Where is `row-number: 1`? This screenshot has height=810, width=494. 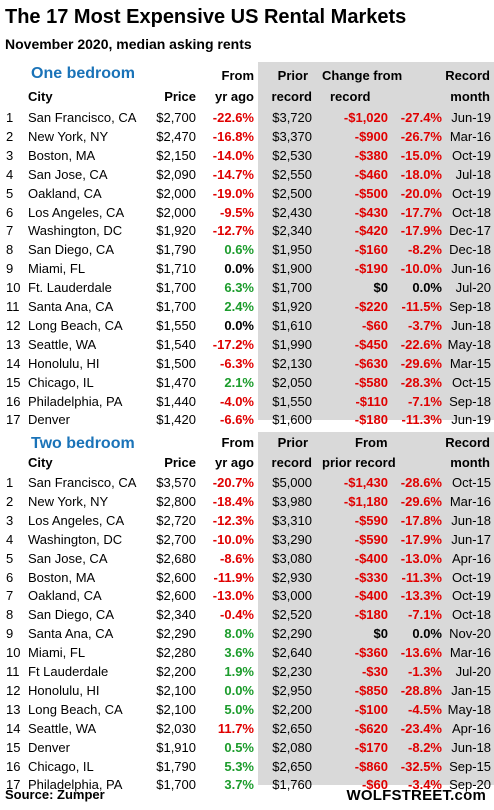
row-number: 1 is located at coordinates (10, 482).